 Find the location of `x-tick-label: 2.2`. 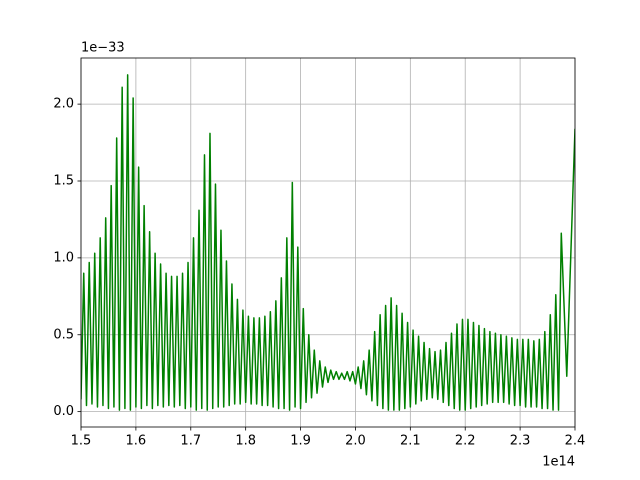

x-tick-label: 2.2 is located at coordinates (465, 441).